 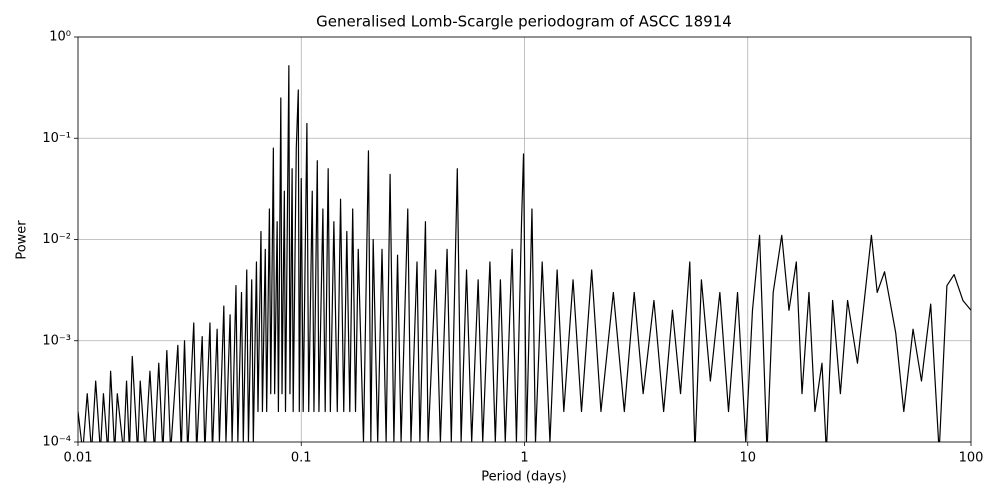 What do you see at coordinates (971, 458) in the screenshot?
I see `x-tick-label: 100` at bounding box center [971, 458].